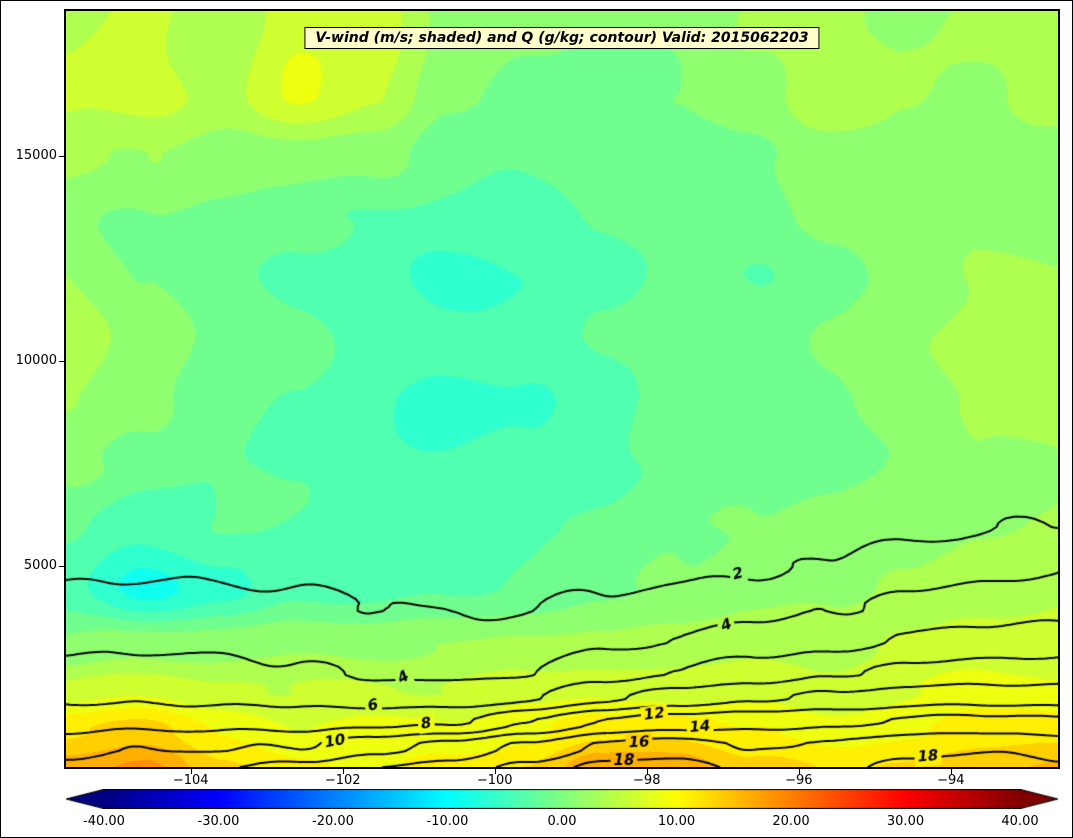 Image resolution: width=1073 pixels, height=838 pixels. I want to click on x-tick-label: −94, so click(951, 780).